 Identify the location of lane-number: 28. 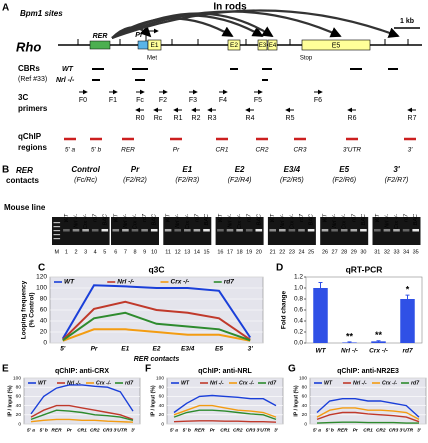
(344, 252).